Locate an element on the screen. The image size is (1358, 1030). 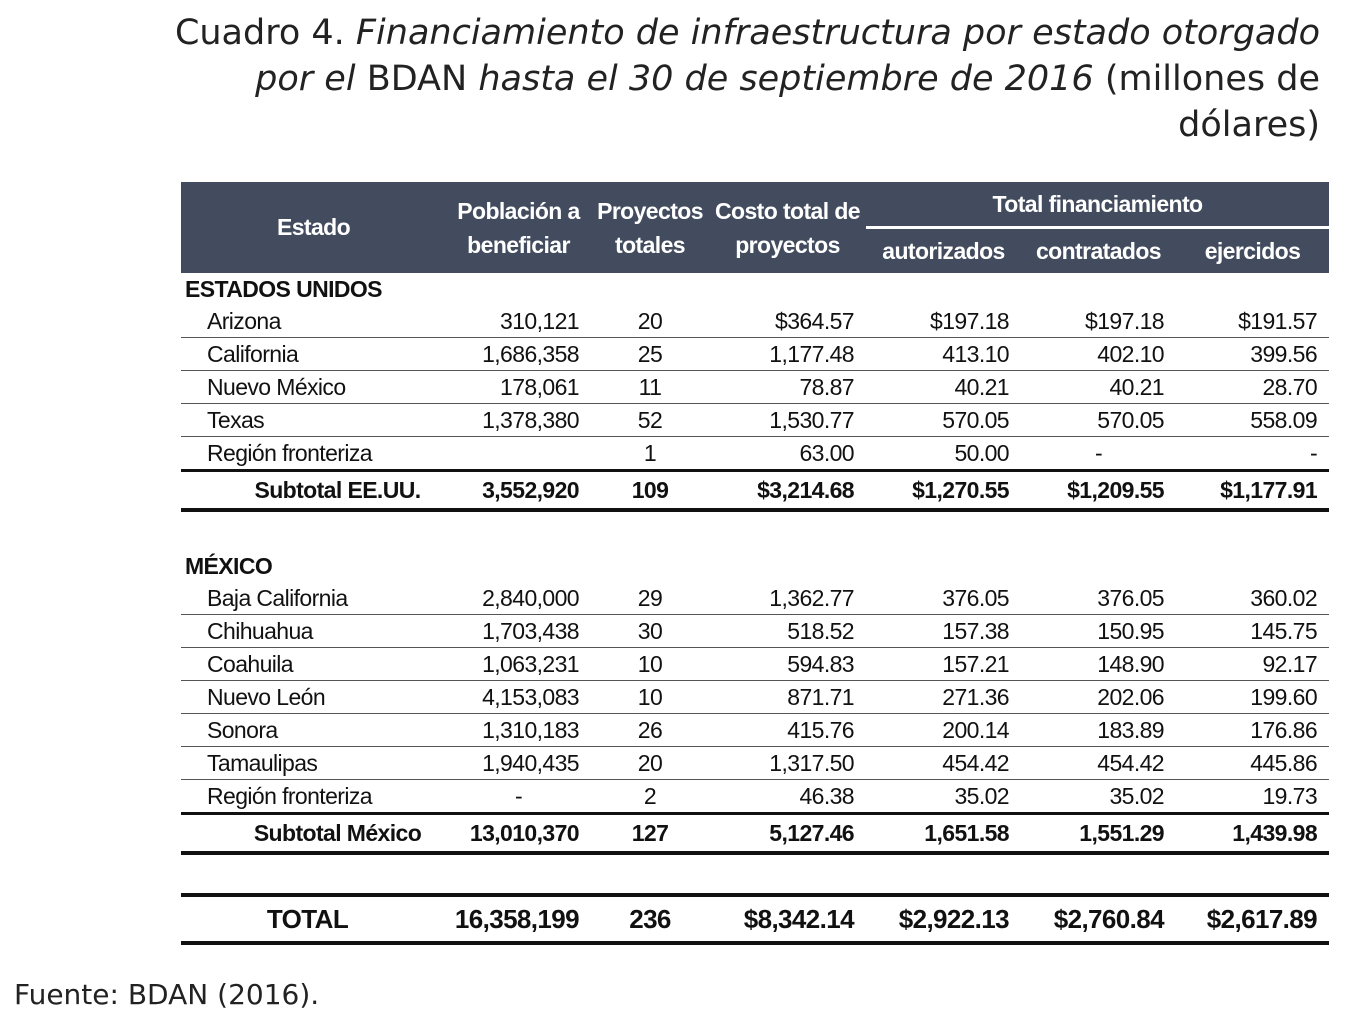
header-costo-line1: Costo total de is located at coordinates (788, 210).